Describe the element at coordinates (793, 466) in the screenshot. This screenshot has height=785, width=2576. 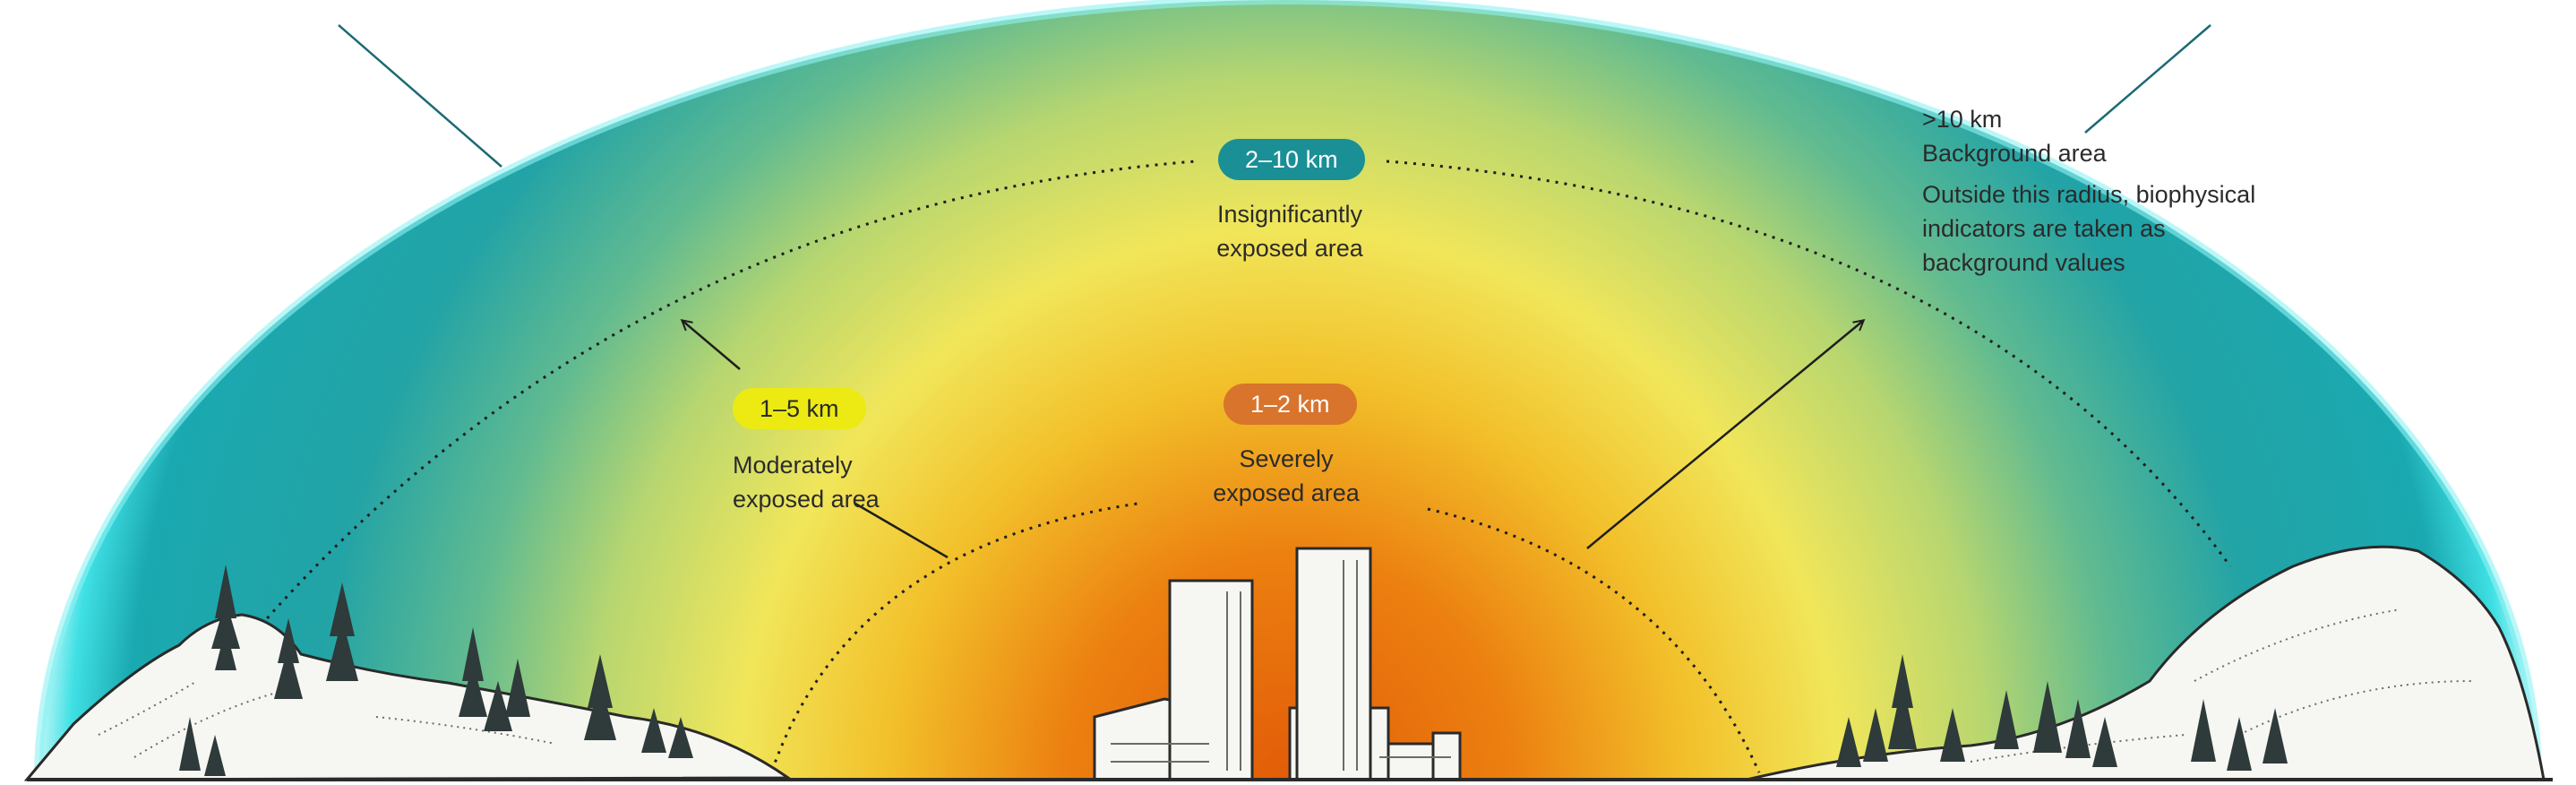
I see `moderate-zone-label-line1: Moderately` at that location.